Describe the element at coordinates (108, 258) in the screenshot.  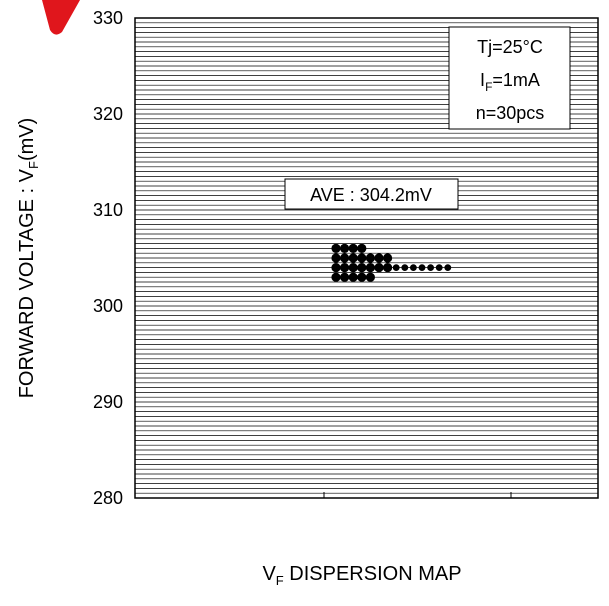
I see `y-tick-labels: 280 290 300 310 320 330` at that location.